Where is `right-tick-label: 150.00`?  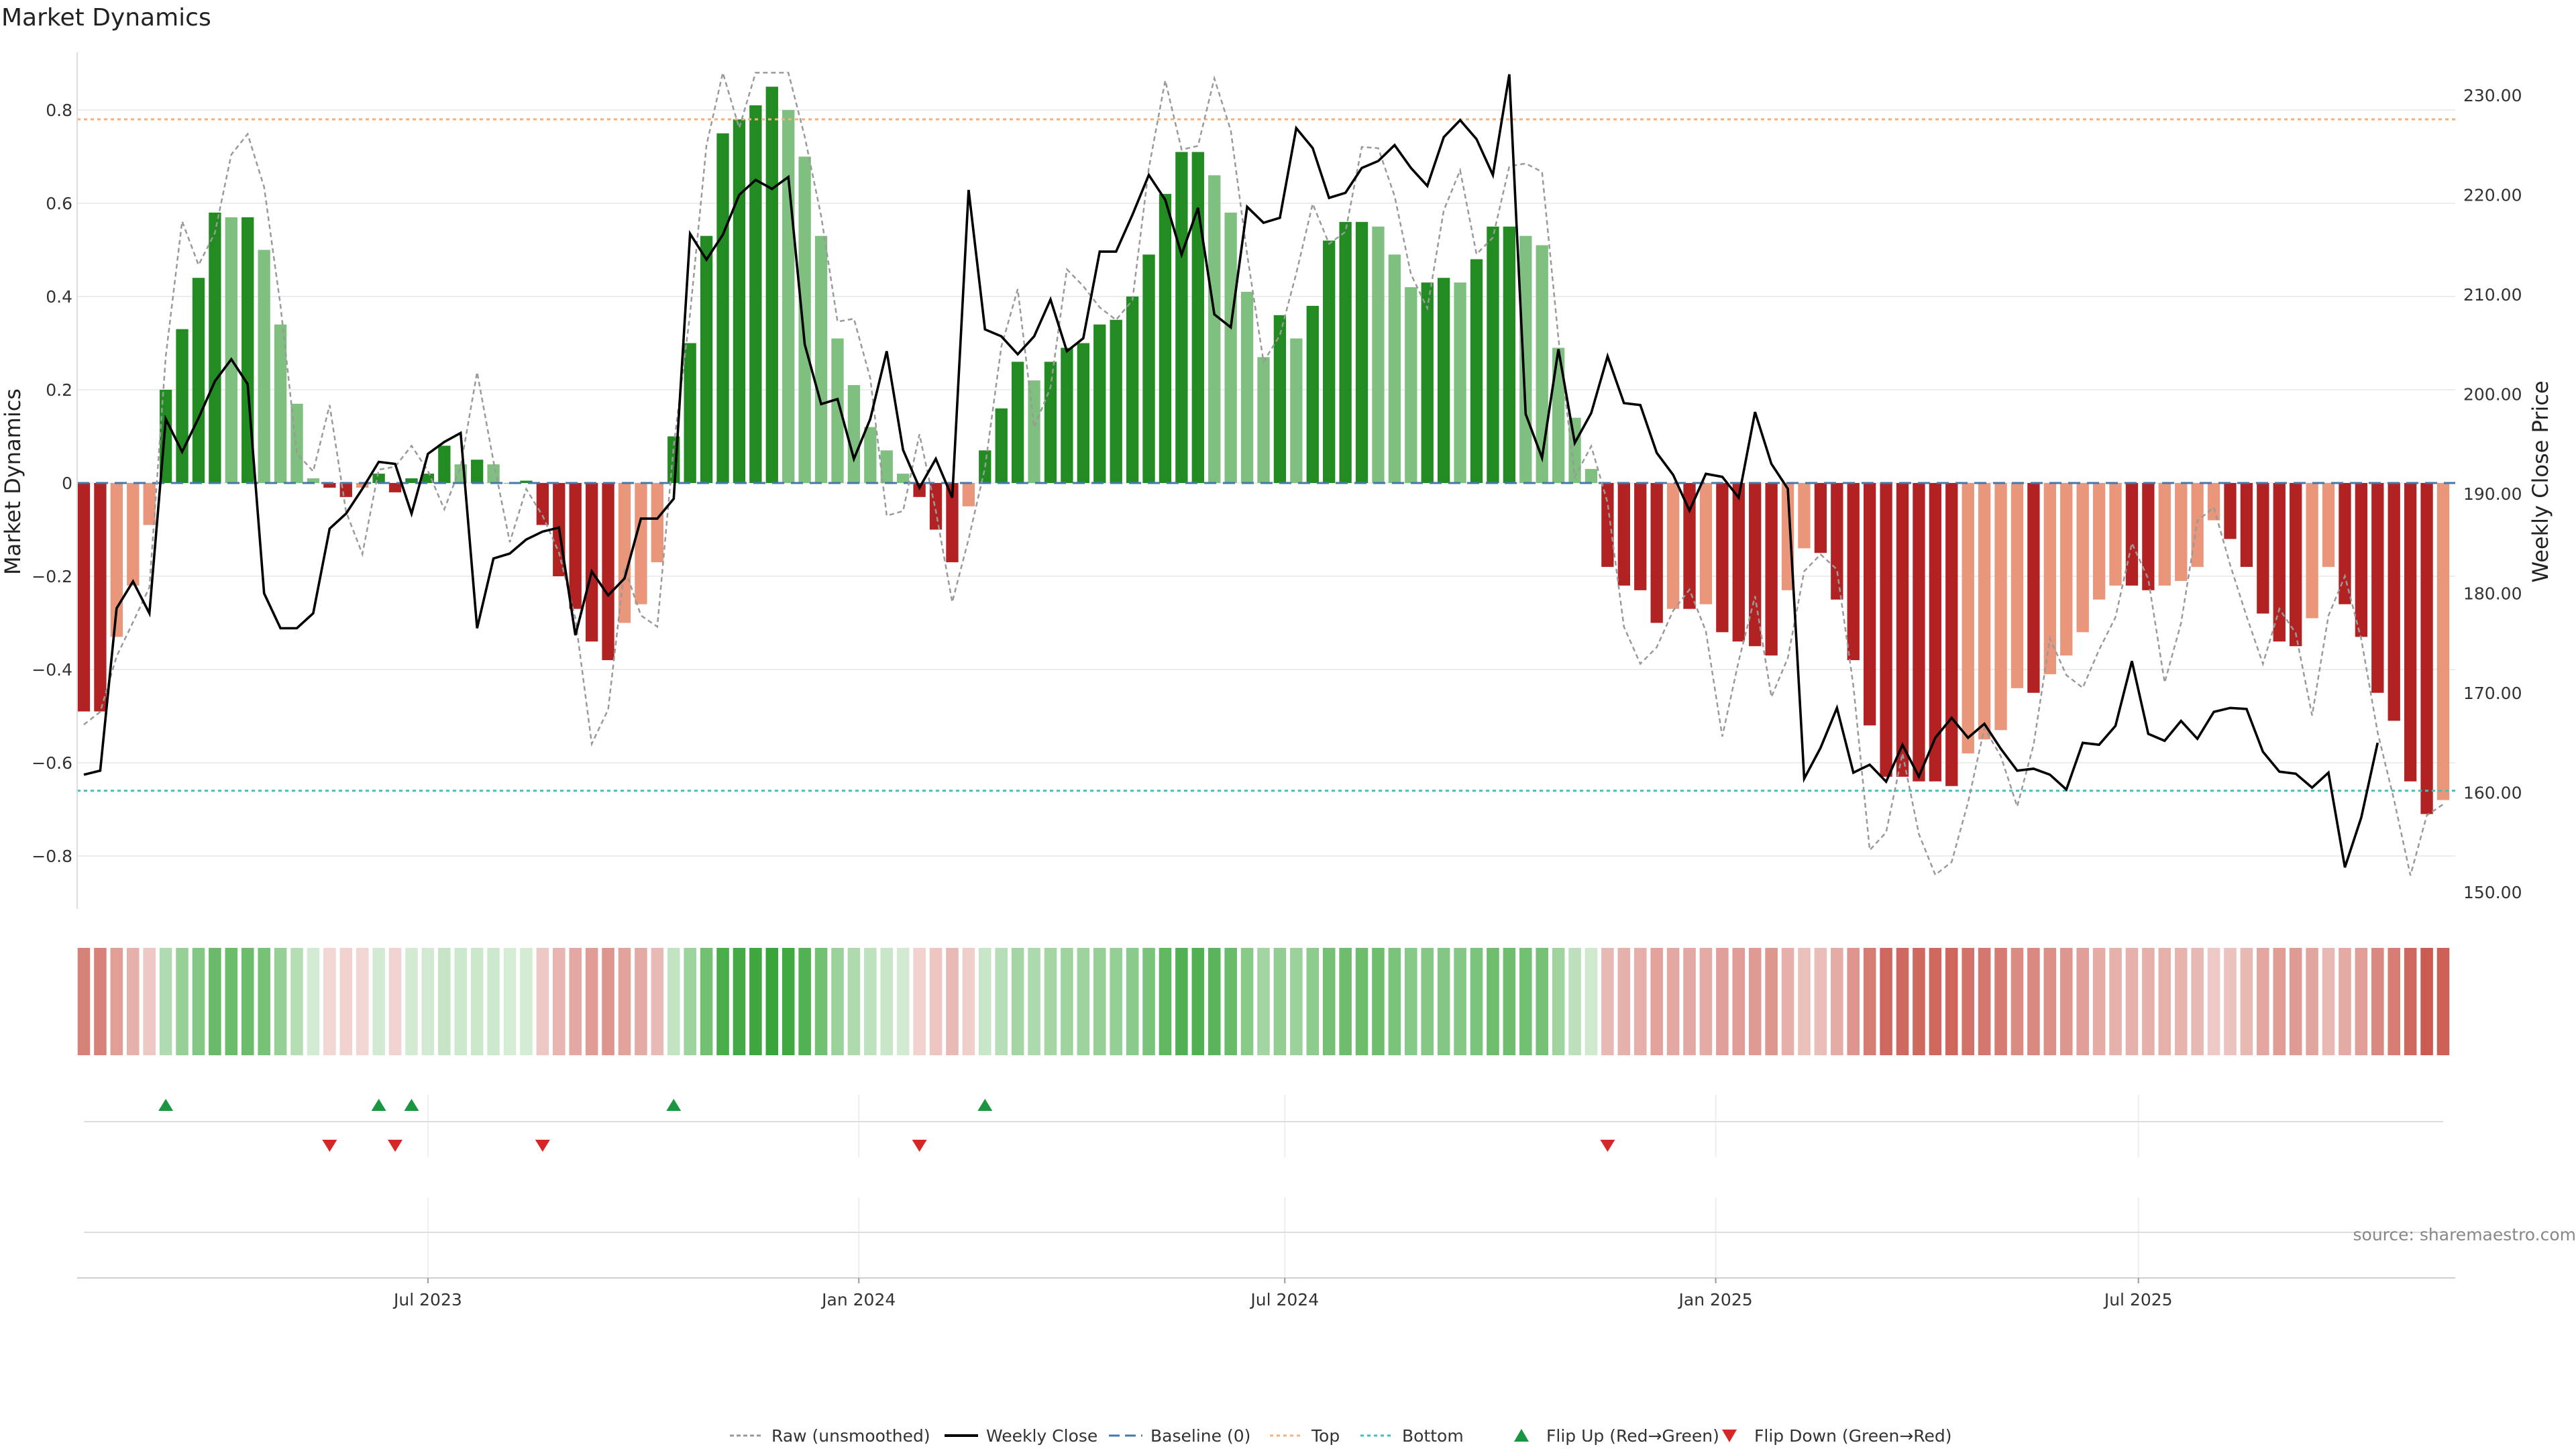
right-tick-label: 150.00 is located at coordinates (2492, 892).